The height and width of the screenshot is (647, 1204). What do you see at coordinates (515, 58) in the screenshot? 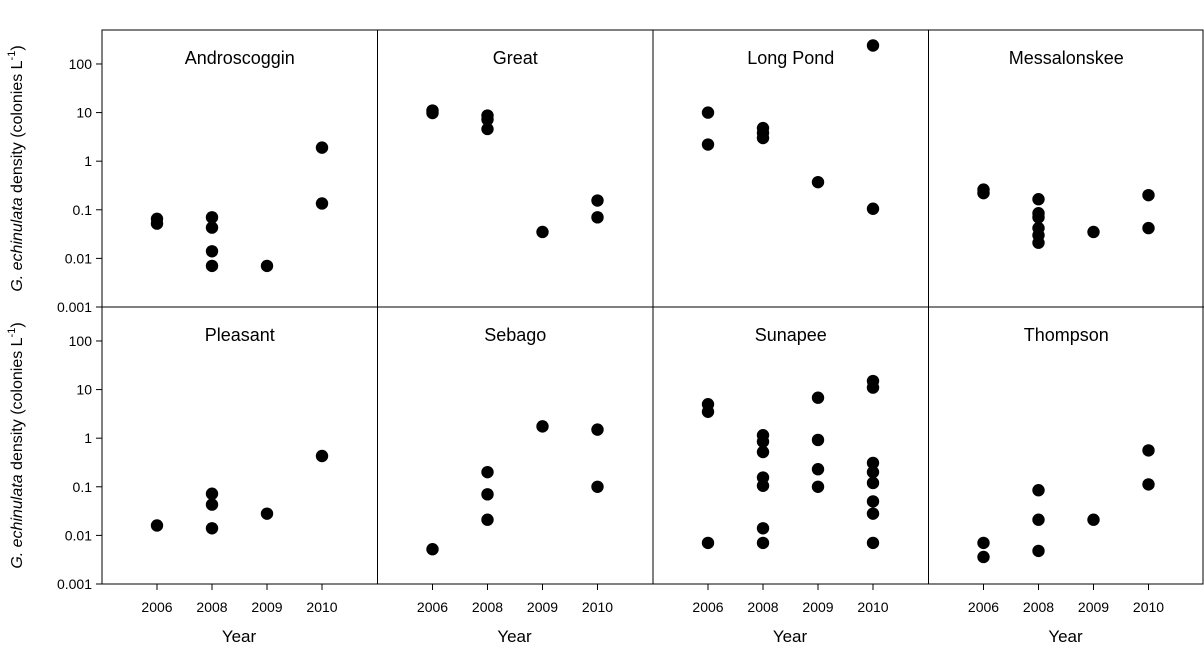
I see `panel-title: Great` at bounding box center [515, 58].